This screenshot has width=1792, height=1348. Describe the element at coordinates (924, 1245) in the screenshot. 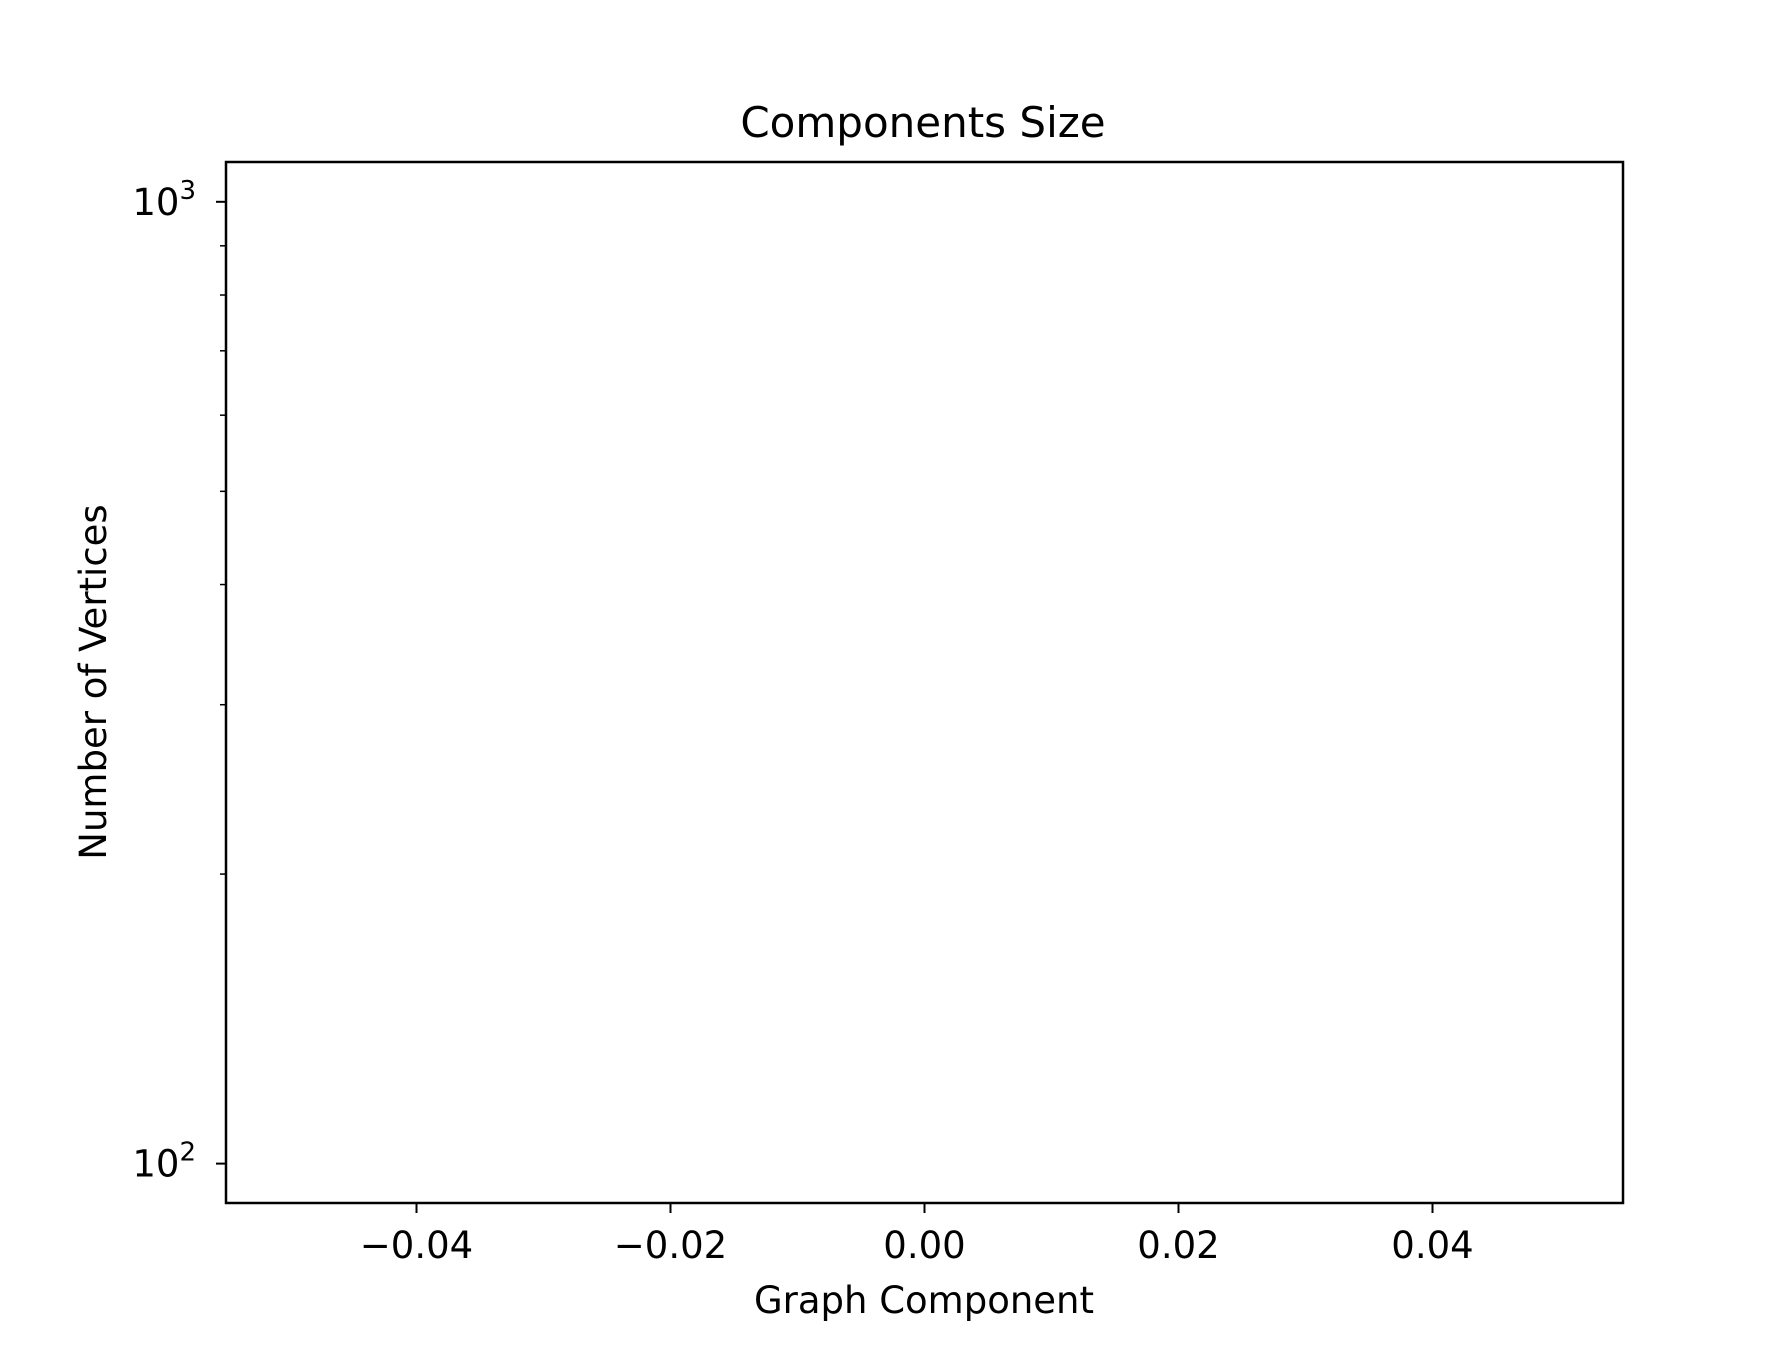

I see `x-tick-label: 0.00` at that location.